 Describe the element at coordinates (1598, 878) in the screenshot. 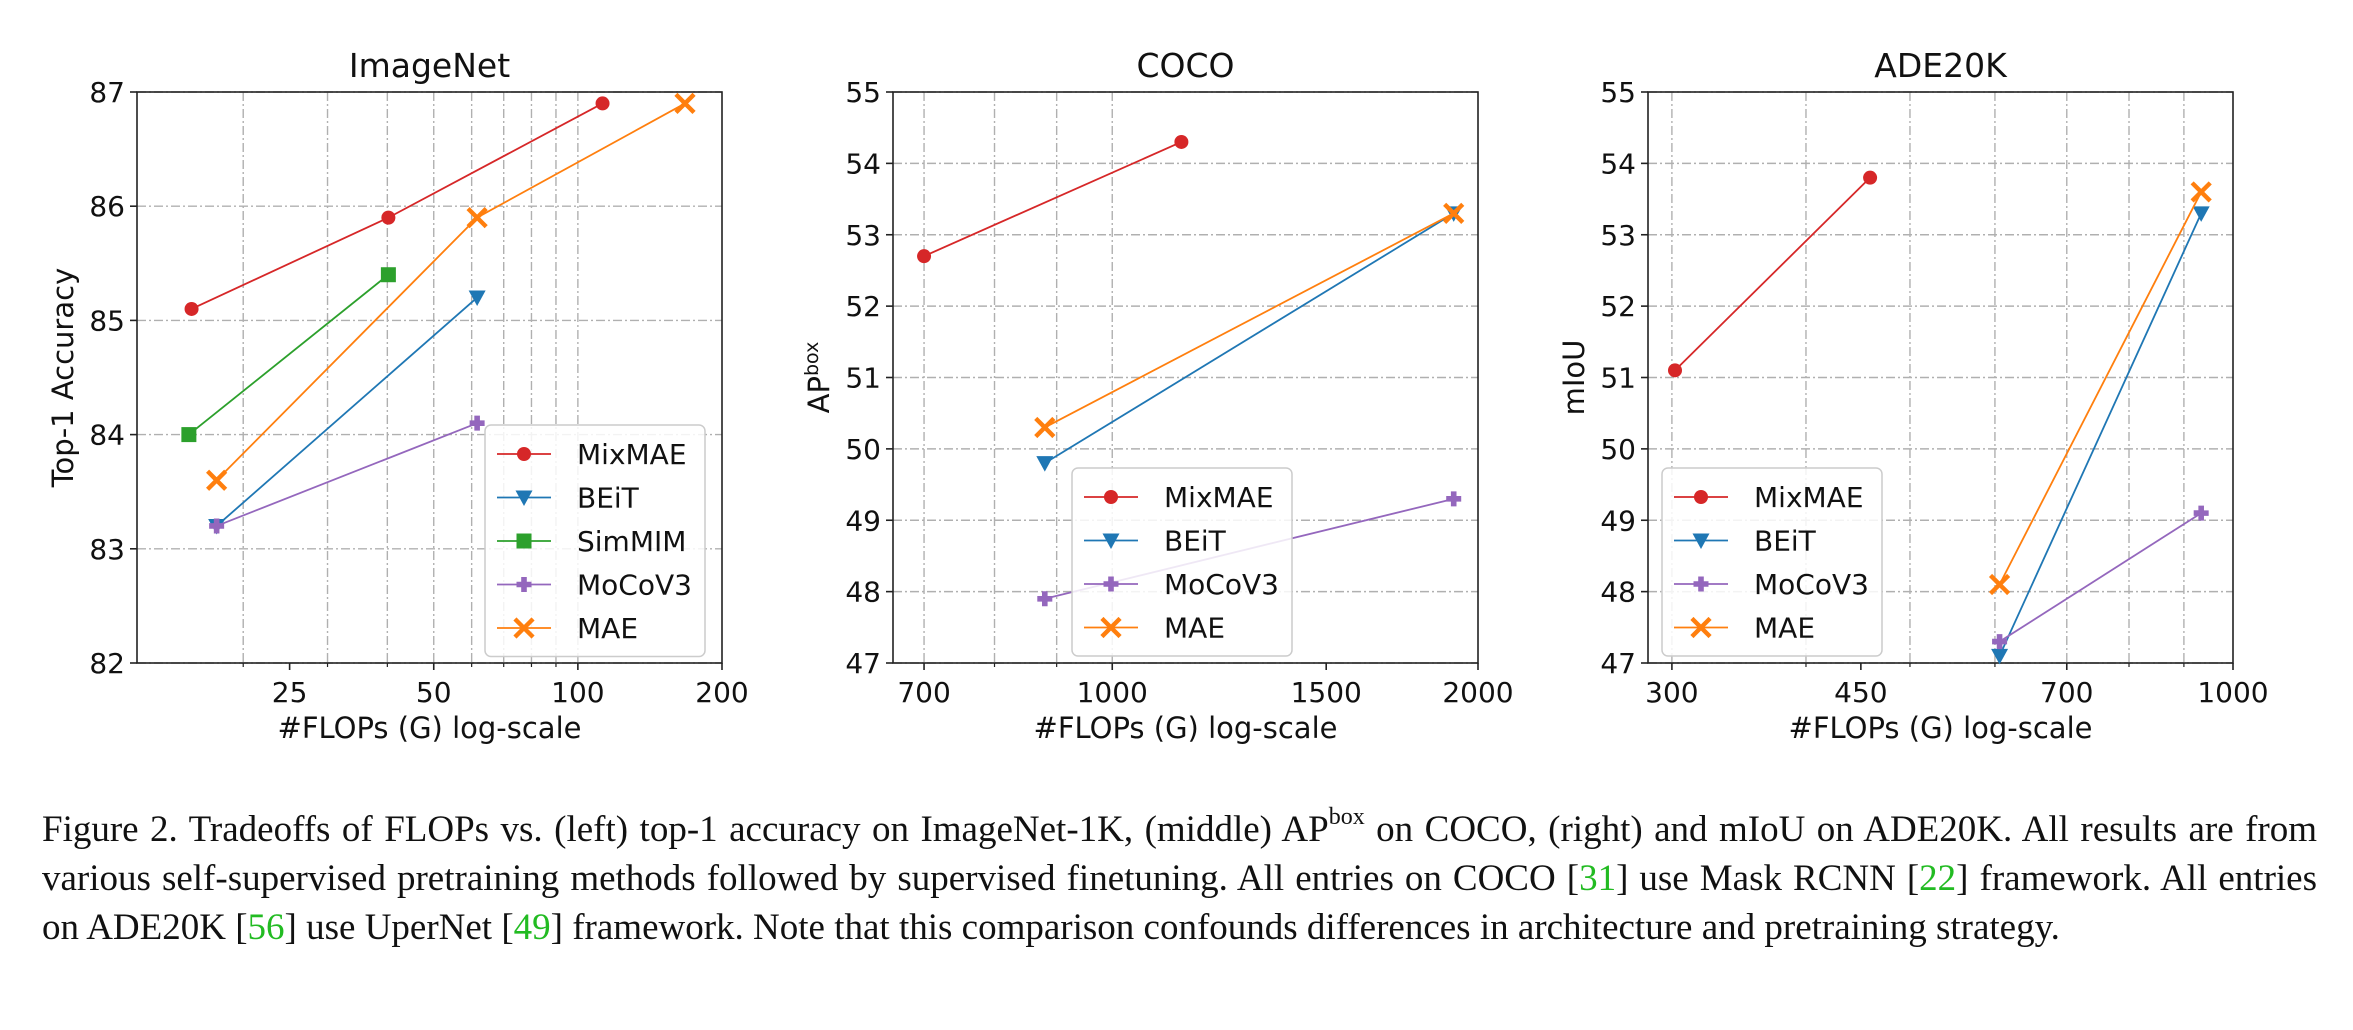

I see `caption-ref-link: 31` at that location.